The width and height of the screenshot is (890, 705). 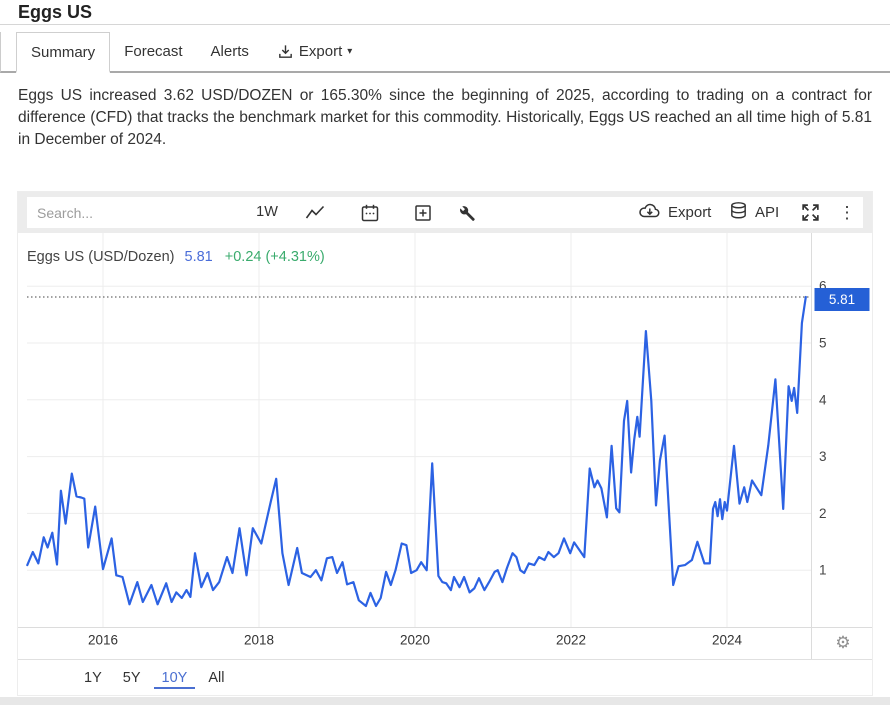 What do you see at coordinates (445, 24) in the screenshot?
I see `title-divider` at bounding box center [445, 24].